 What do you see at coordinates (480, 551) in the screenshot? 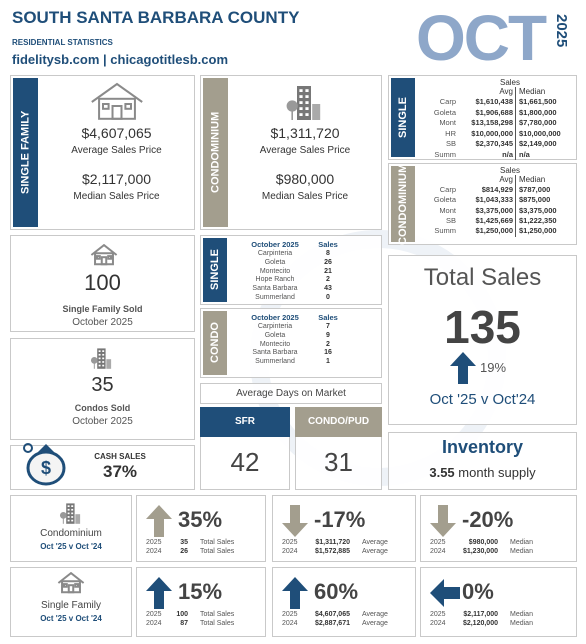
I see `comparison-value: $1,230,000` at bounding box center [480, 551].